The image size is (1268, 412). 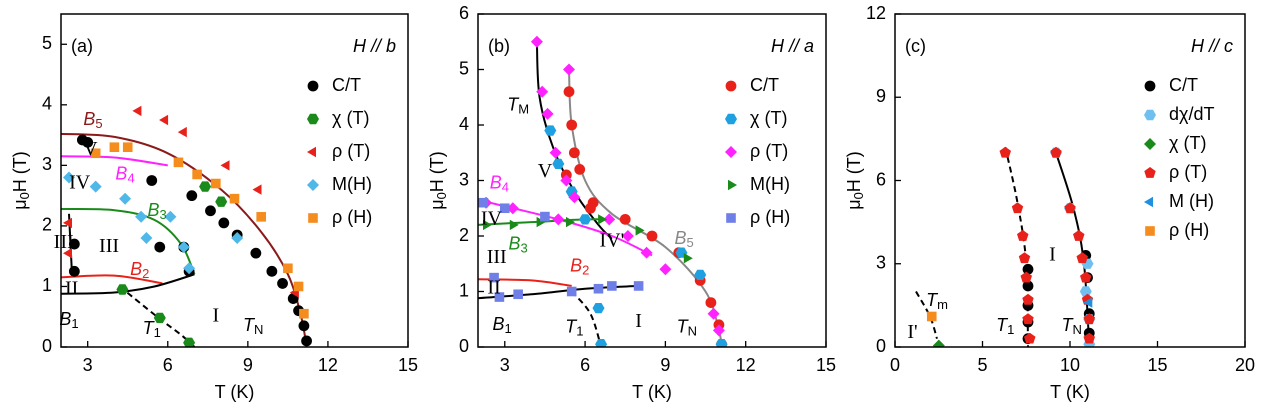 I want to click on x-tick-label: 20, so click(x=1245, y=365).